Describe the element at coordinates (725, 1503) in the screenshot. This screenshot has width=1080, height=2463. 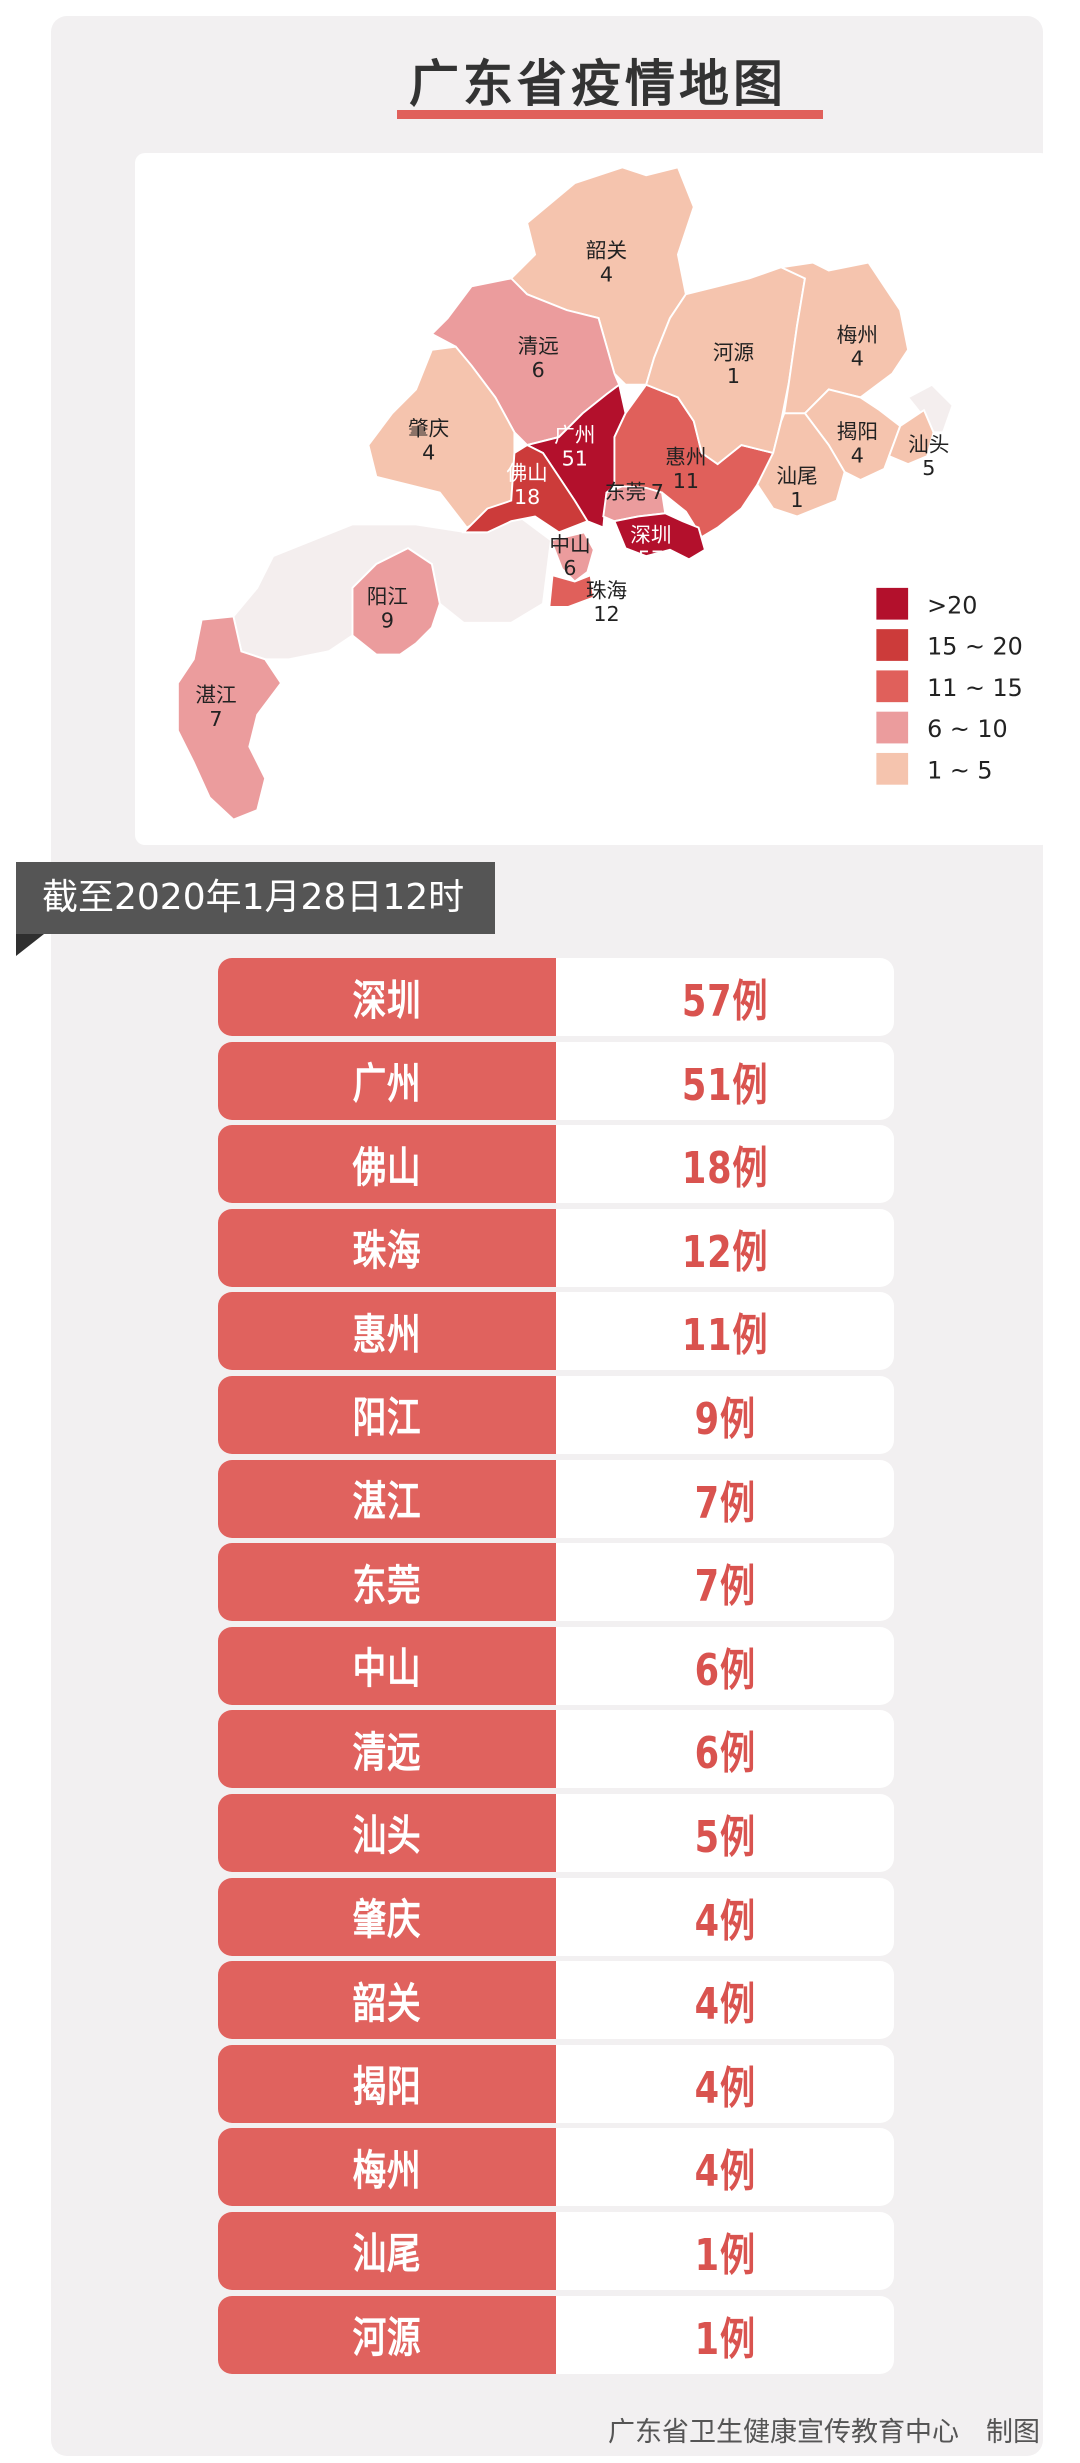
I see `case-count: 7例` at that location.